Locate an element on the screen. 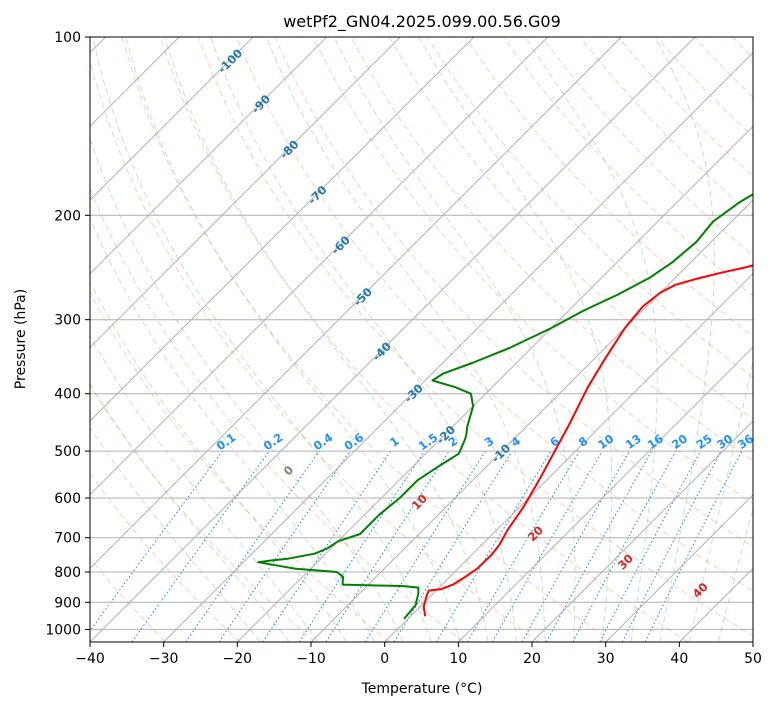 Image resolution: width=775 pixels, height=708 pixels. x-tick-label: −30 is located at coordinates (164, 659).